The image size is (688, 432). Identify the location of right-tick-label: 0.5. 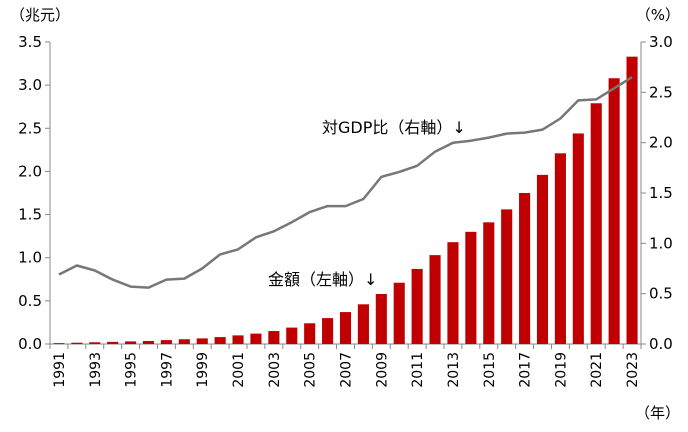
(661, 294).